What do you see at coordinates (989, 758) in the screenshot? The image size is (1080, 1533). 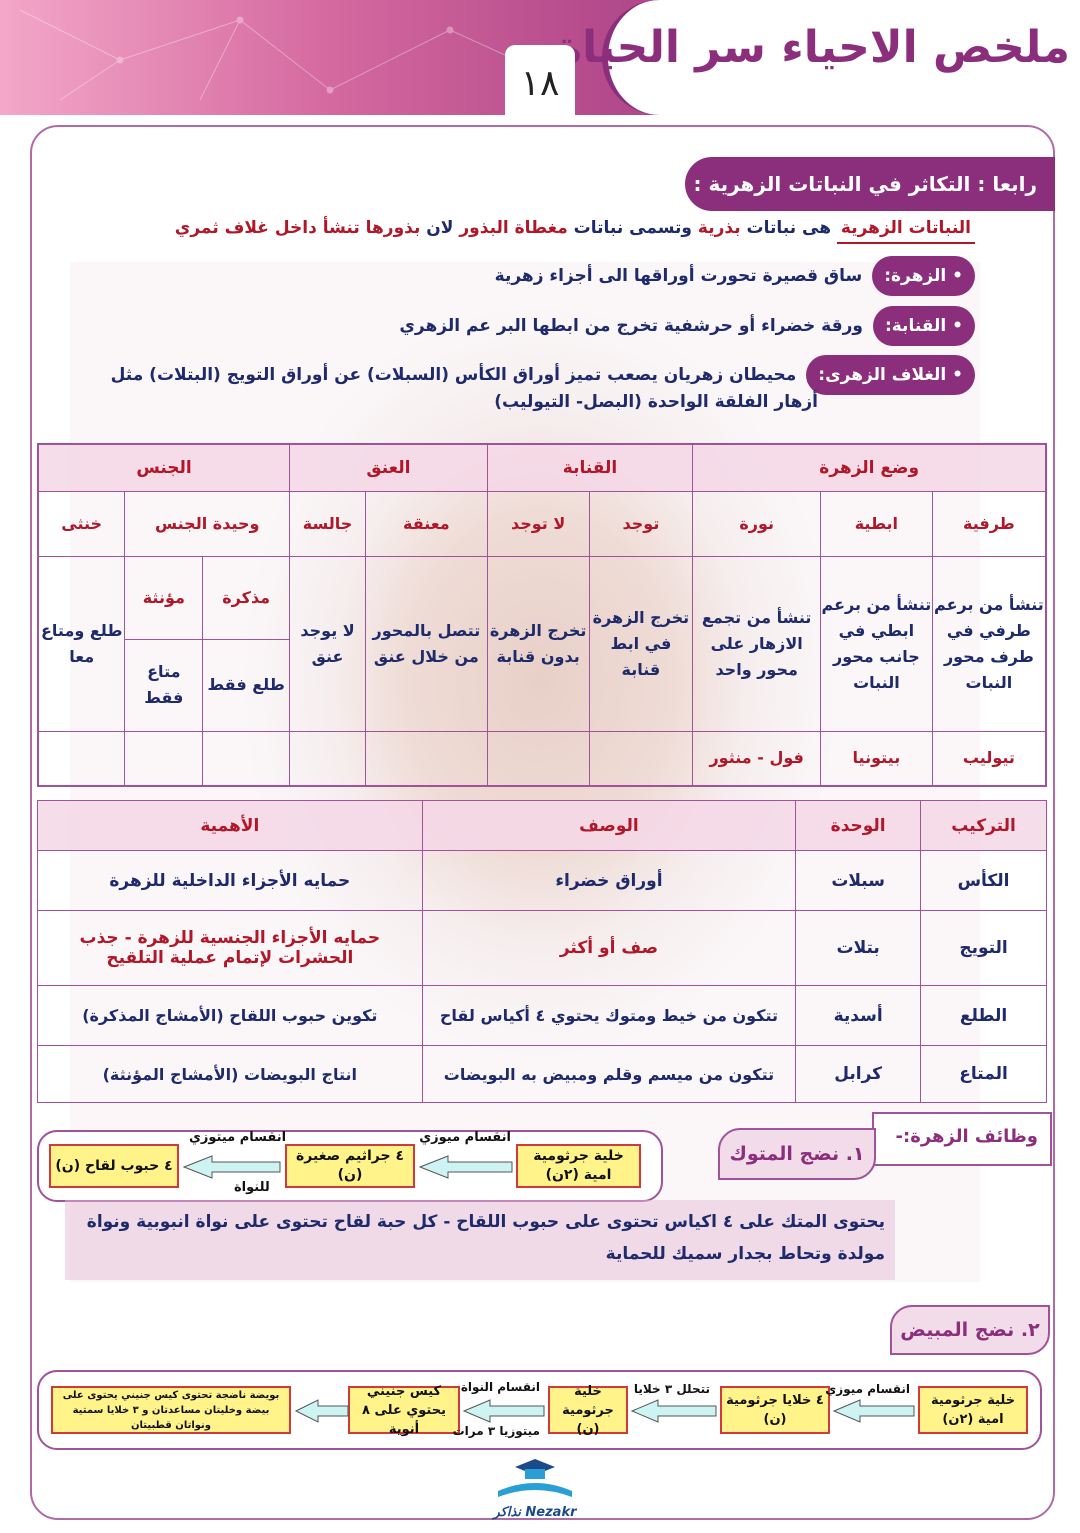 I see `example-cell: تيوليب` at bounding box center [989, 758].